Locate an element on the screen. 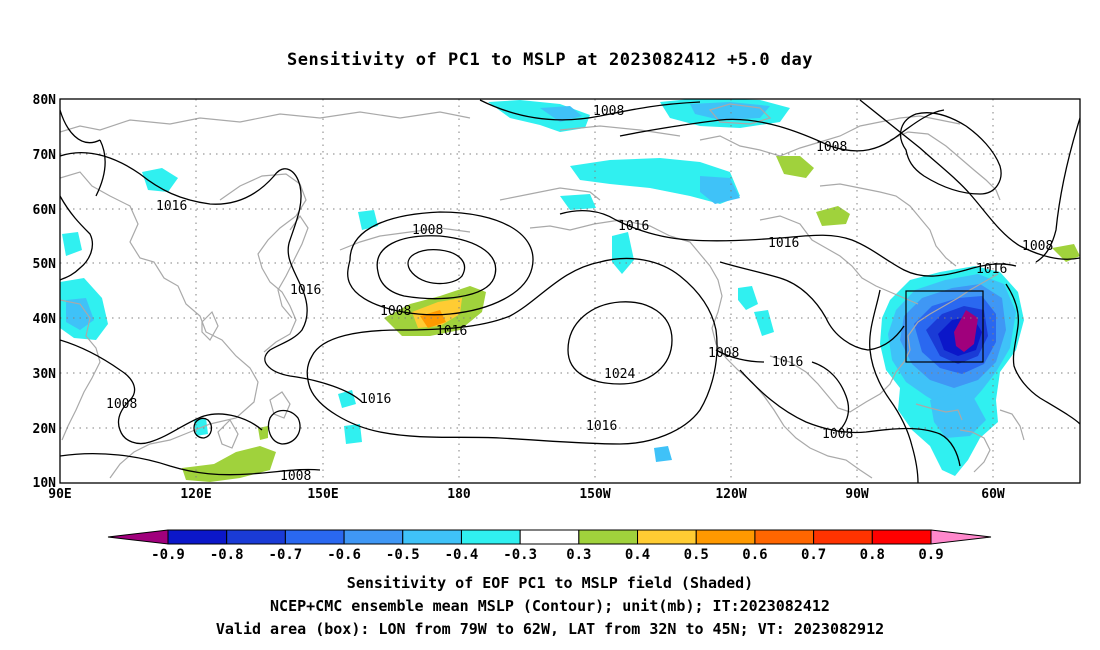  lon-label: 150W is located at coordinates (594, 494).